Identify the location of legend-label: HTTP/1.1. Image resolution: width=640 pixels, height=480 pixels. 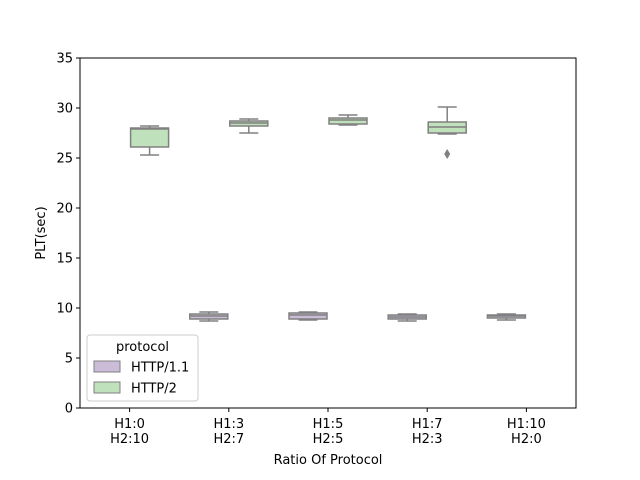
(160, 368).